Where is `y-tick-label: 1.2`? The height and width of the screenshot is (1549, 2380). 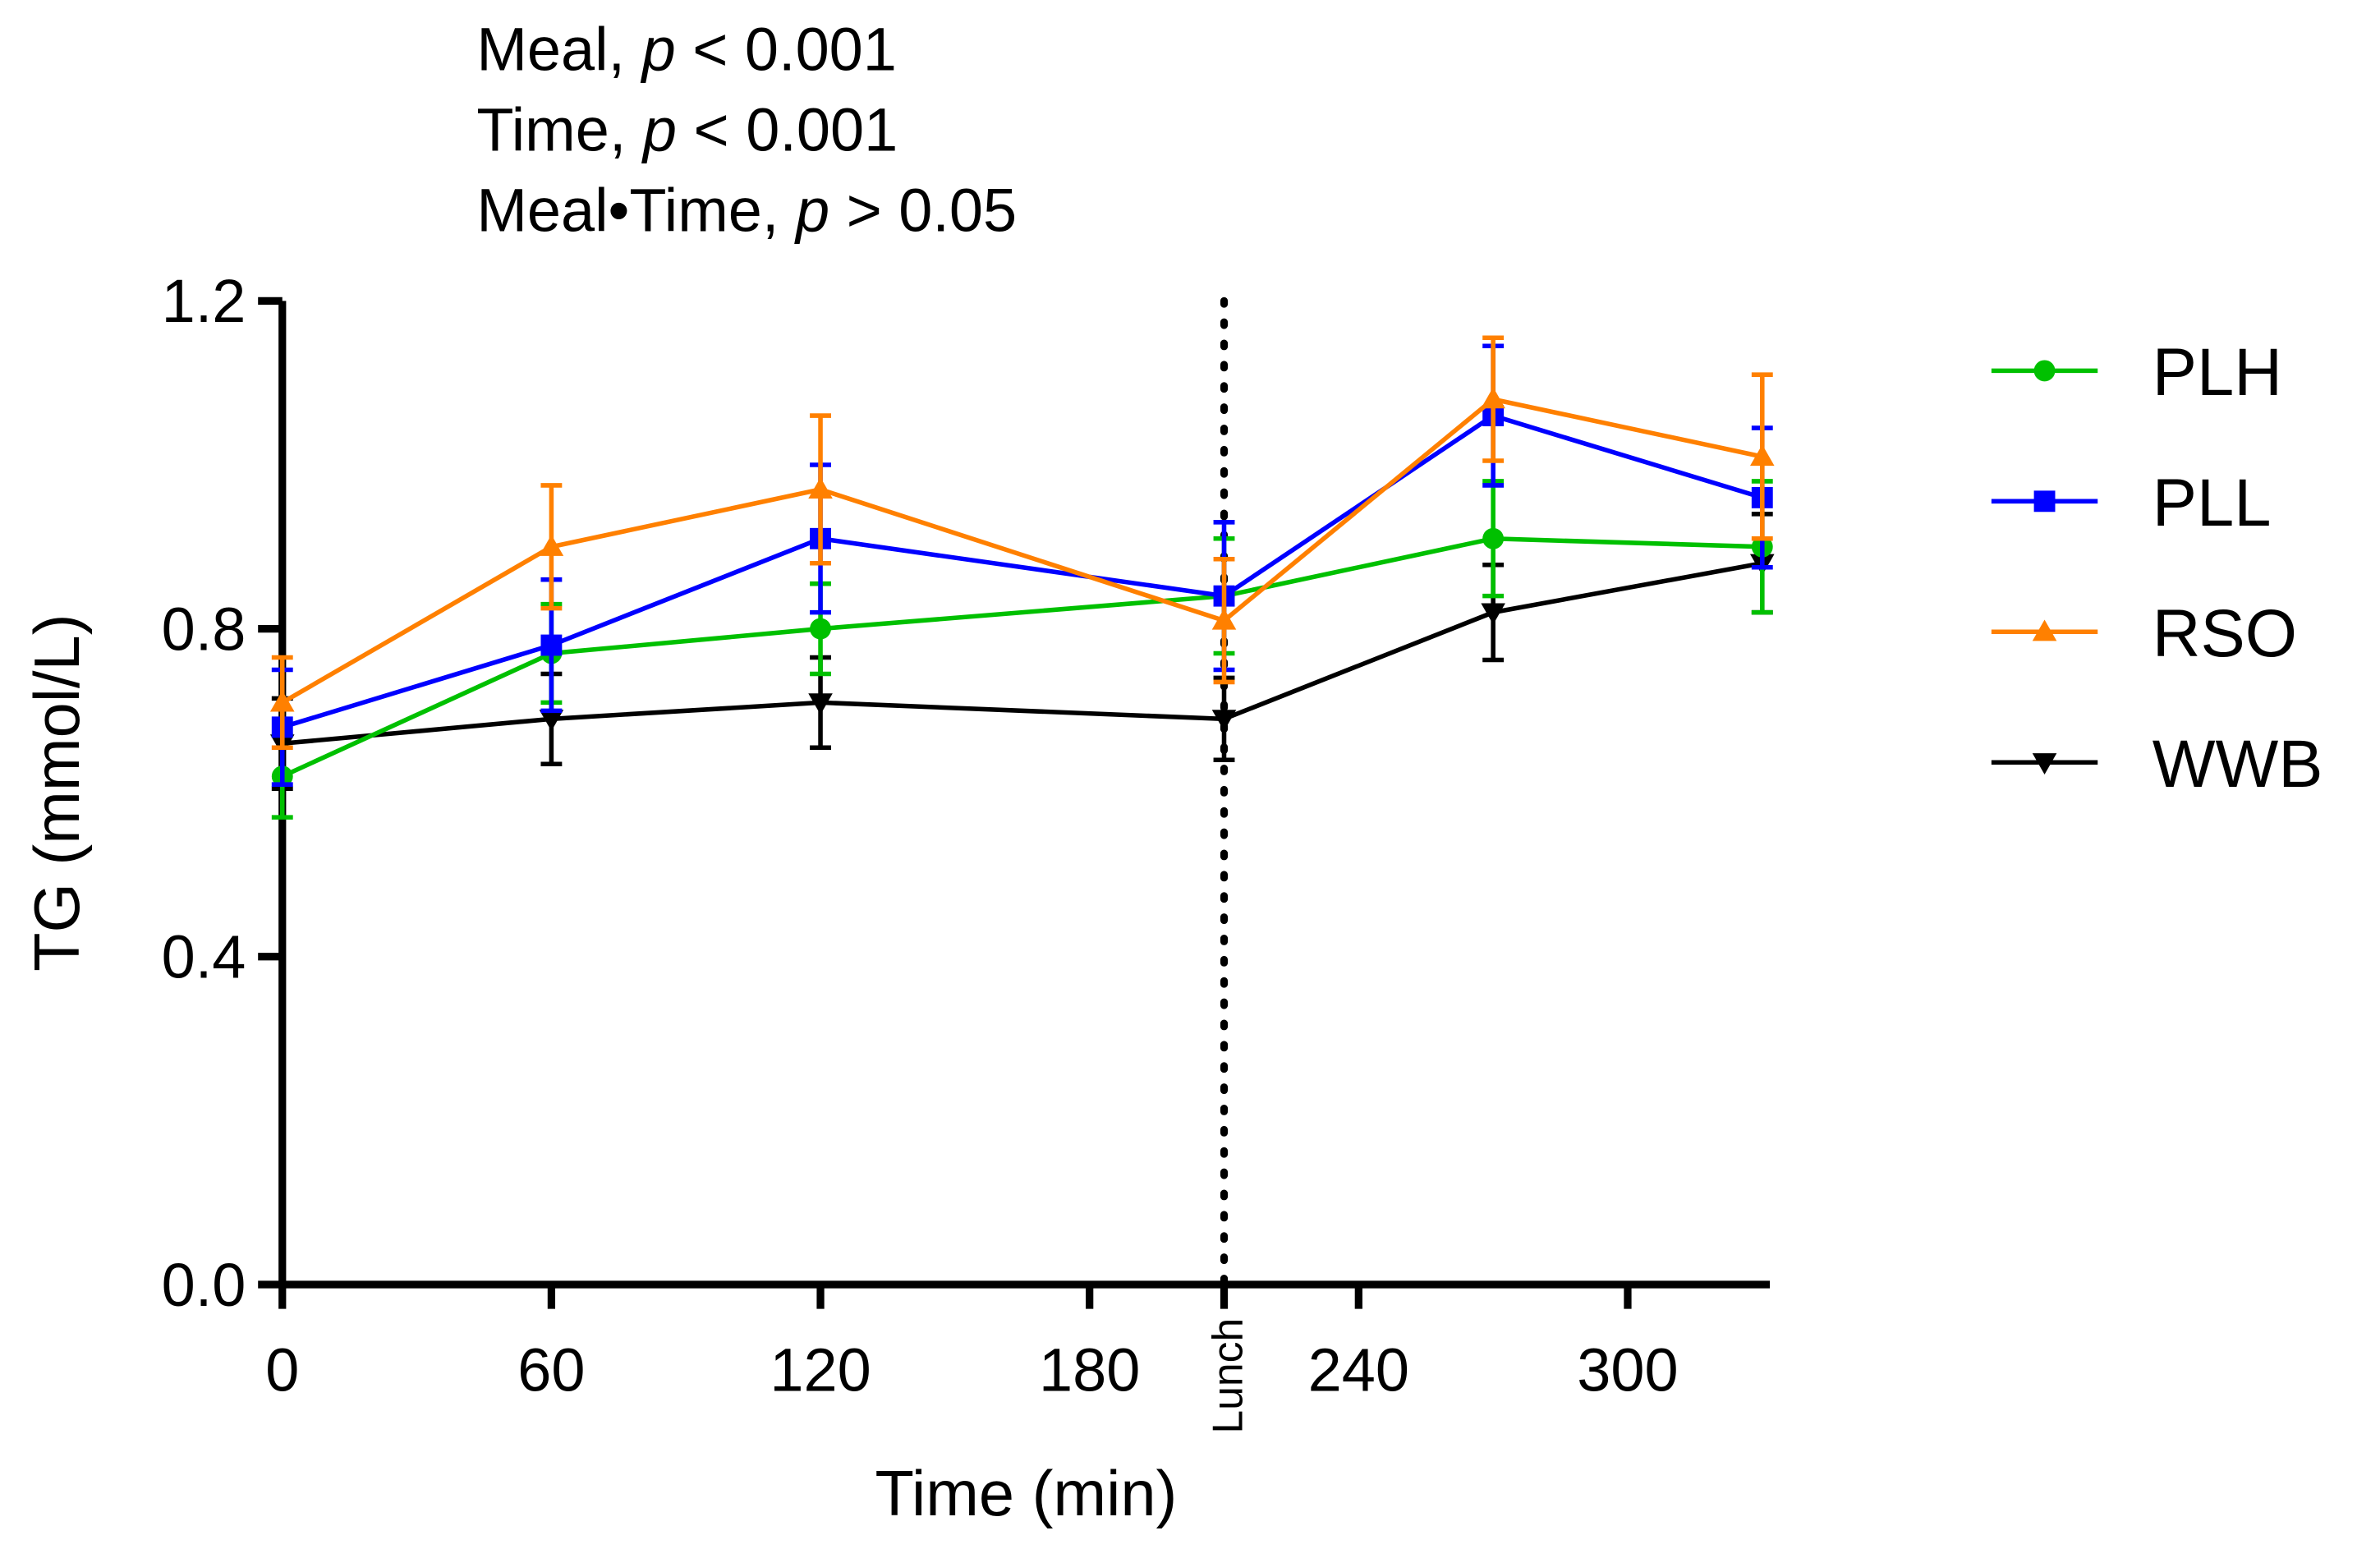 y-tick-label: 1.2 is located at coordinates (204, 301).